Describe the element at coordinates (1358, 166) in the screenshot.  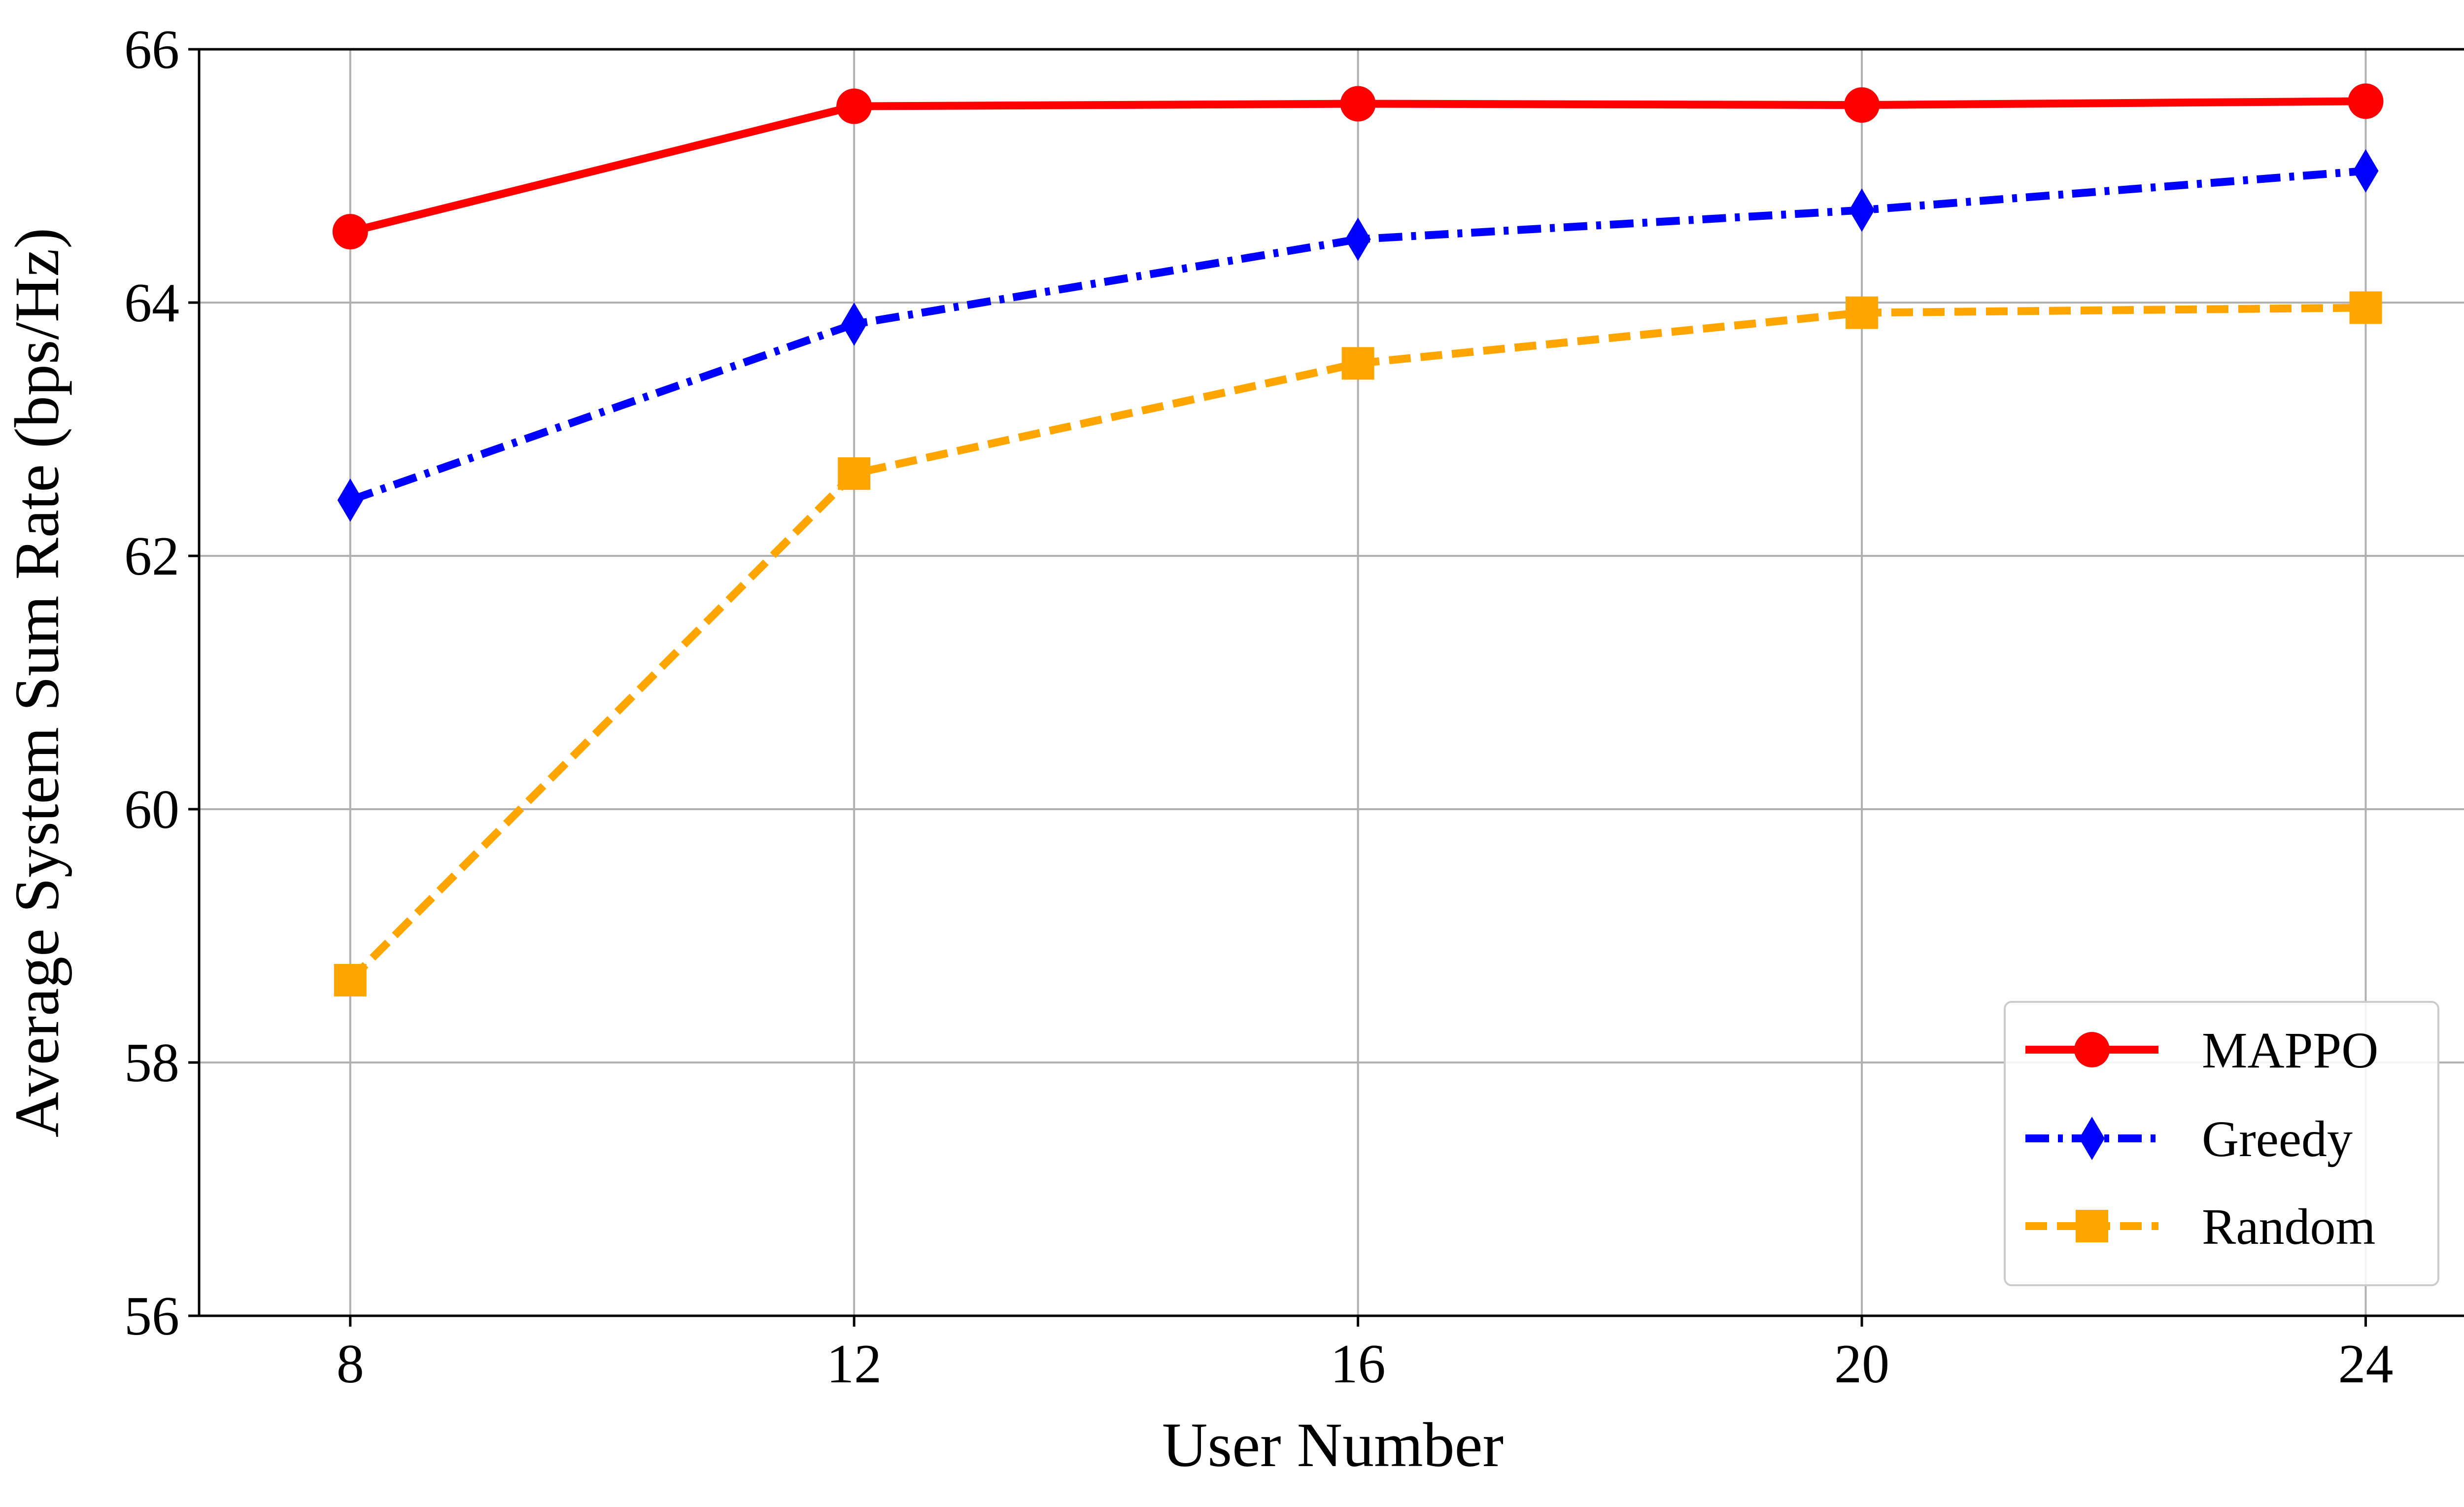
I see `series-mappo` at that location.